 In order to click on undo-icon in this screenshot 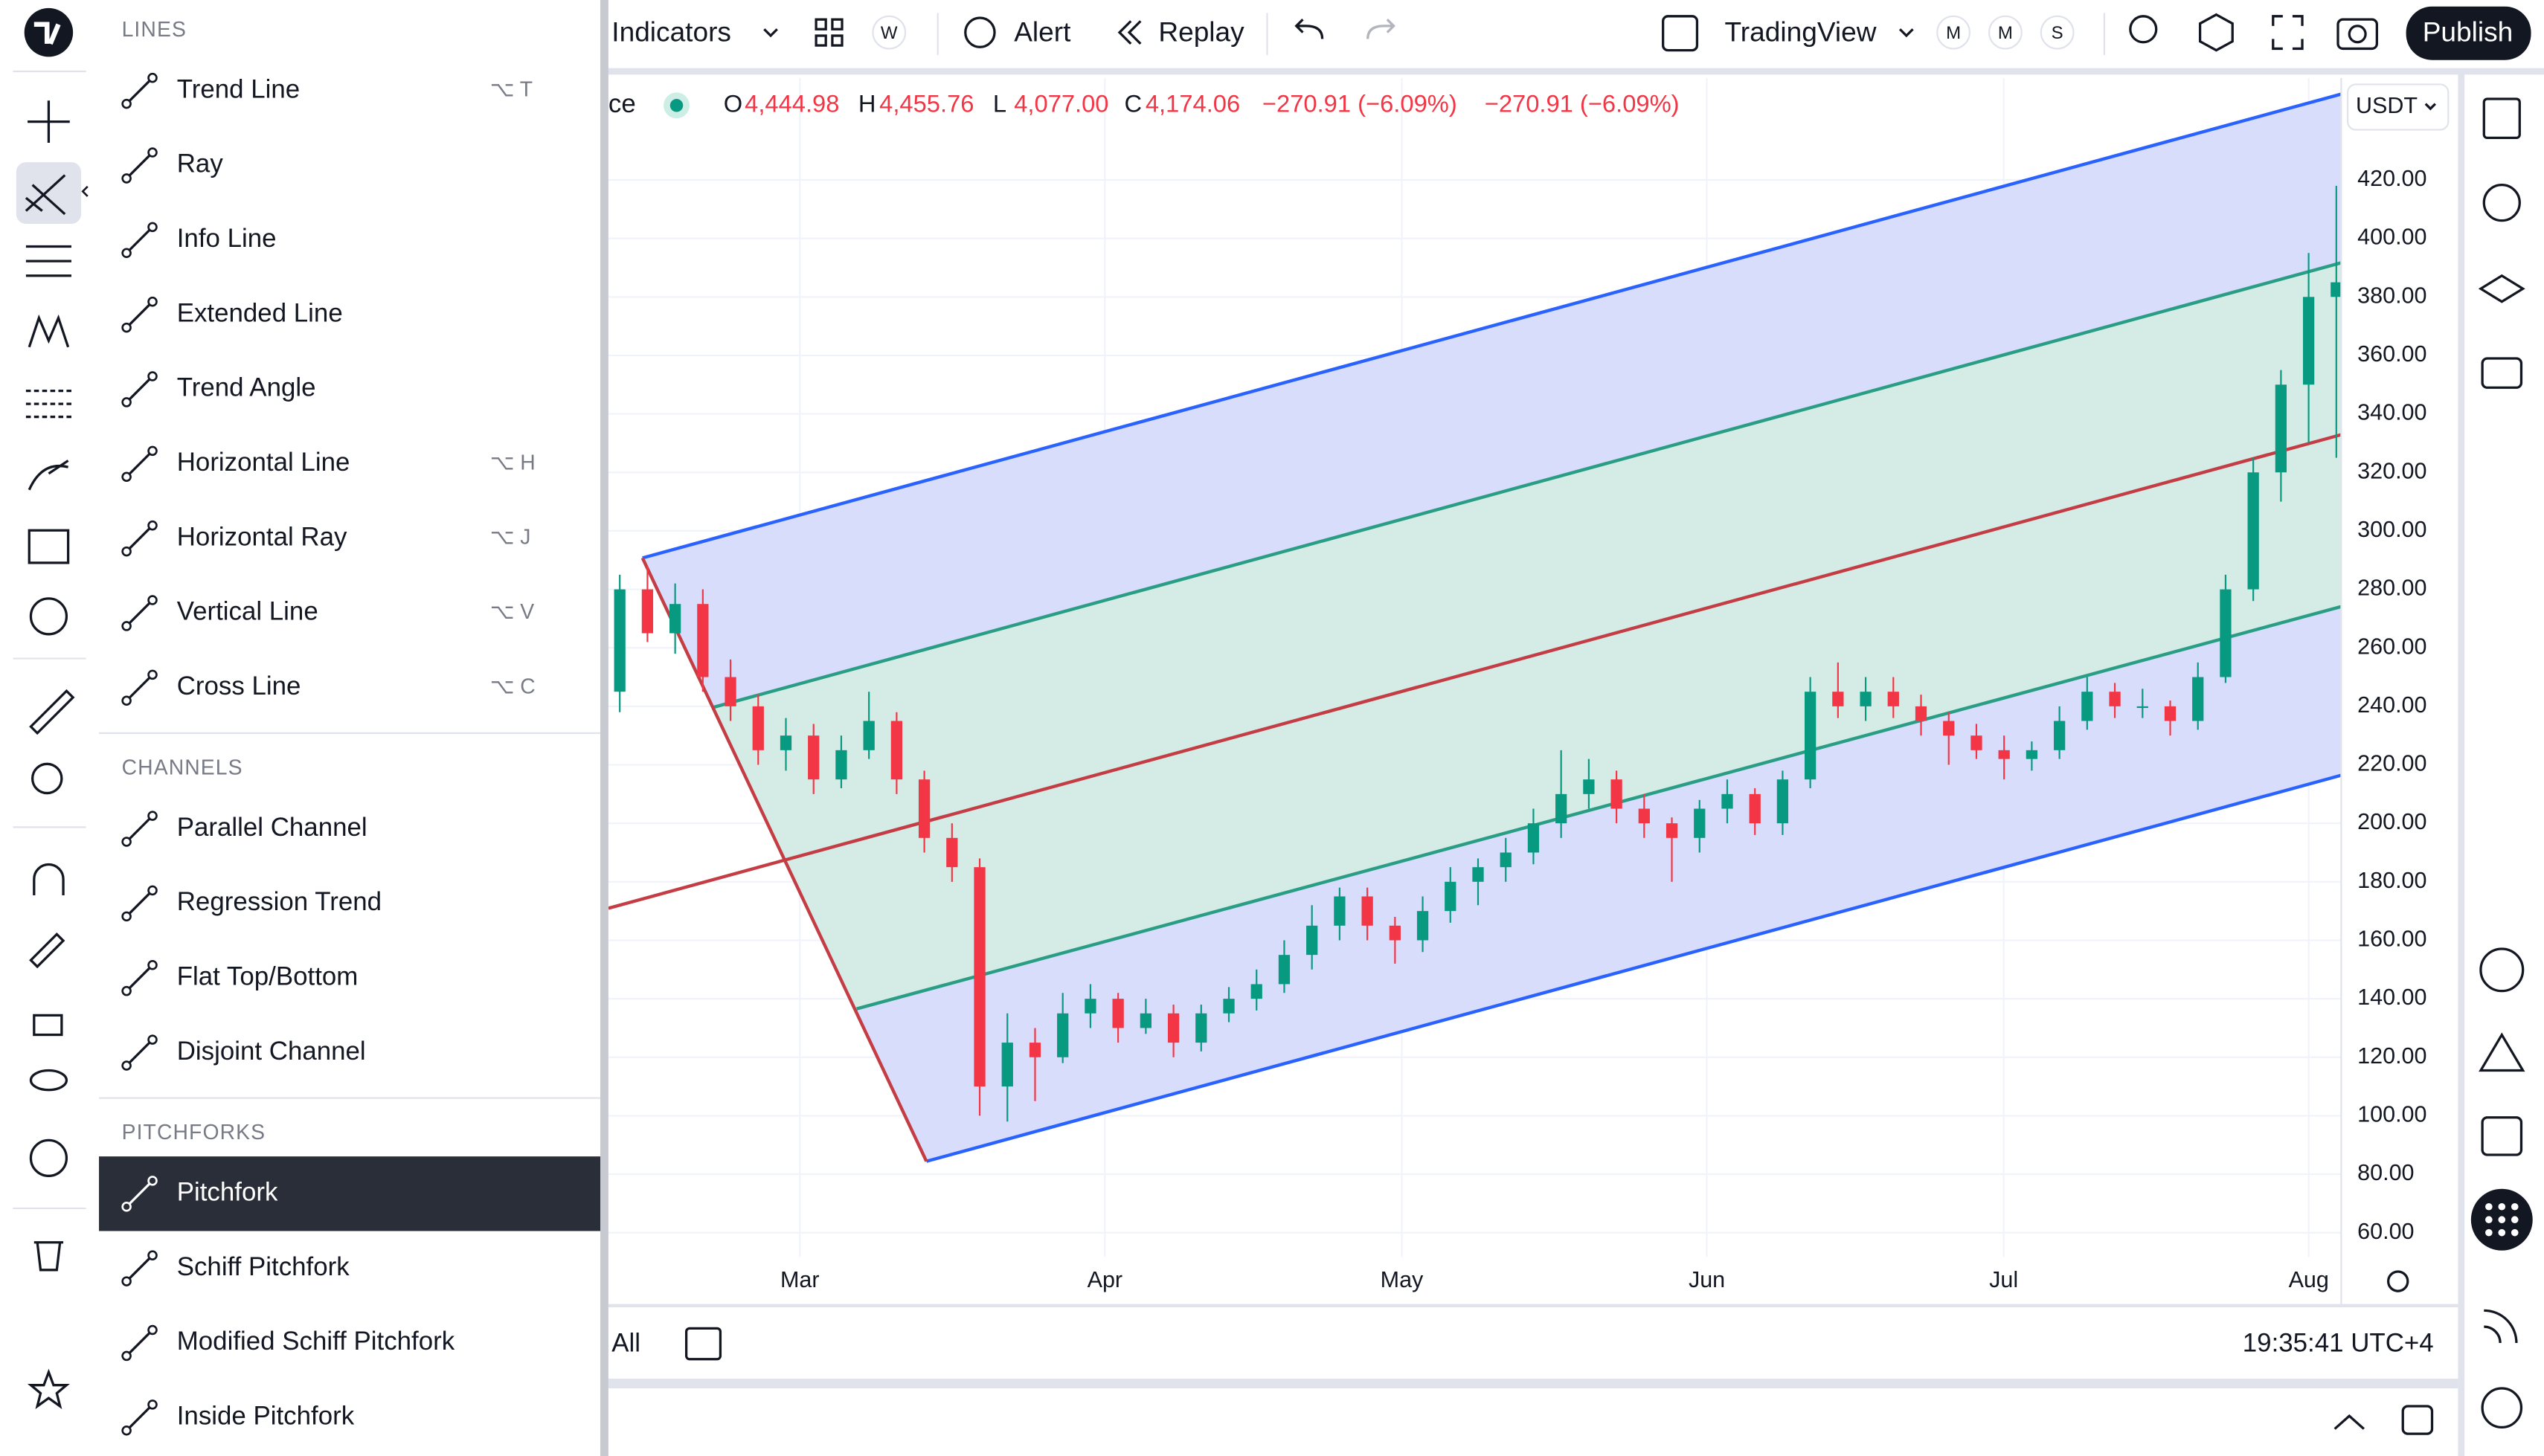, I will do `click(1309, 29)`.